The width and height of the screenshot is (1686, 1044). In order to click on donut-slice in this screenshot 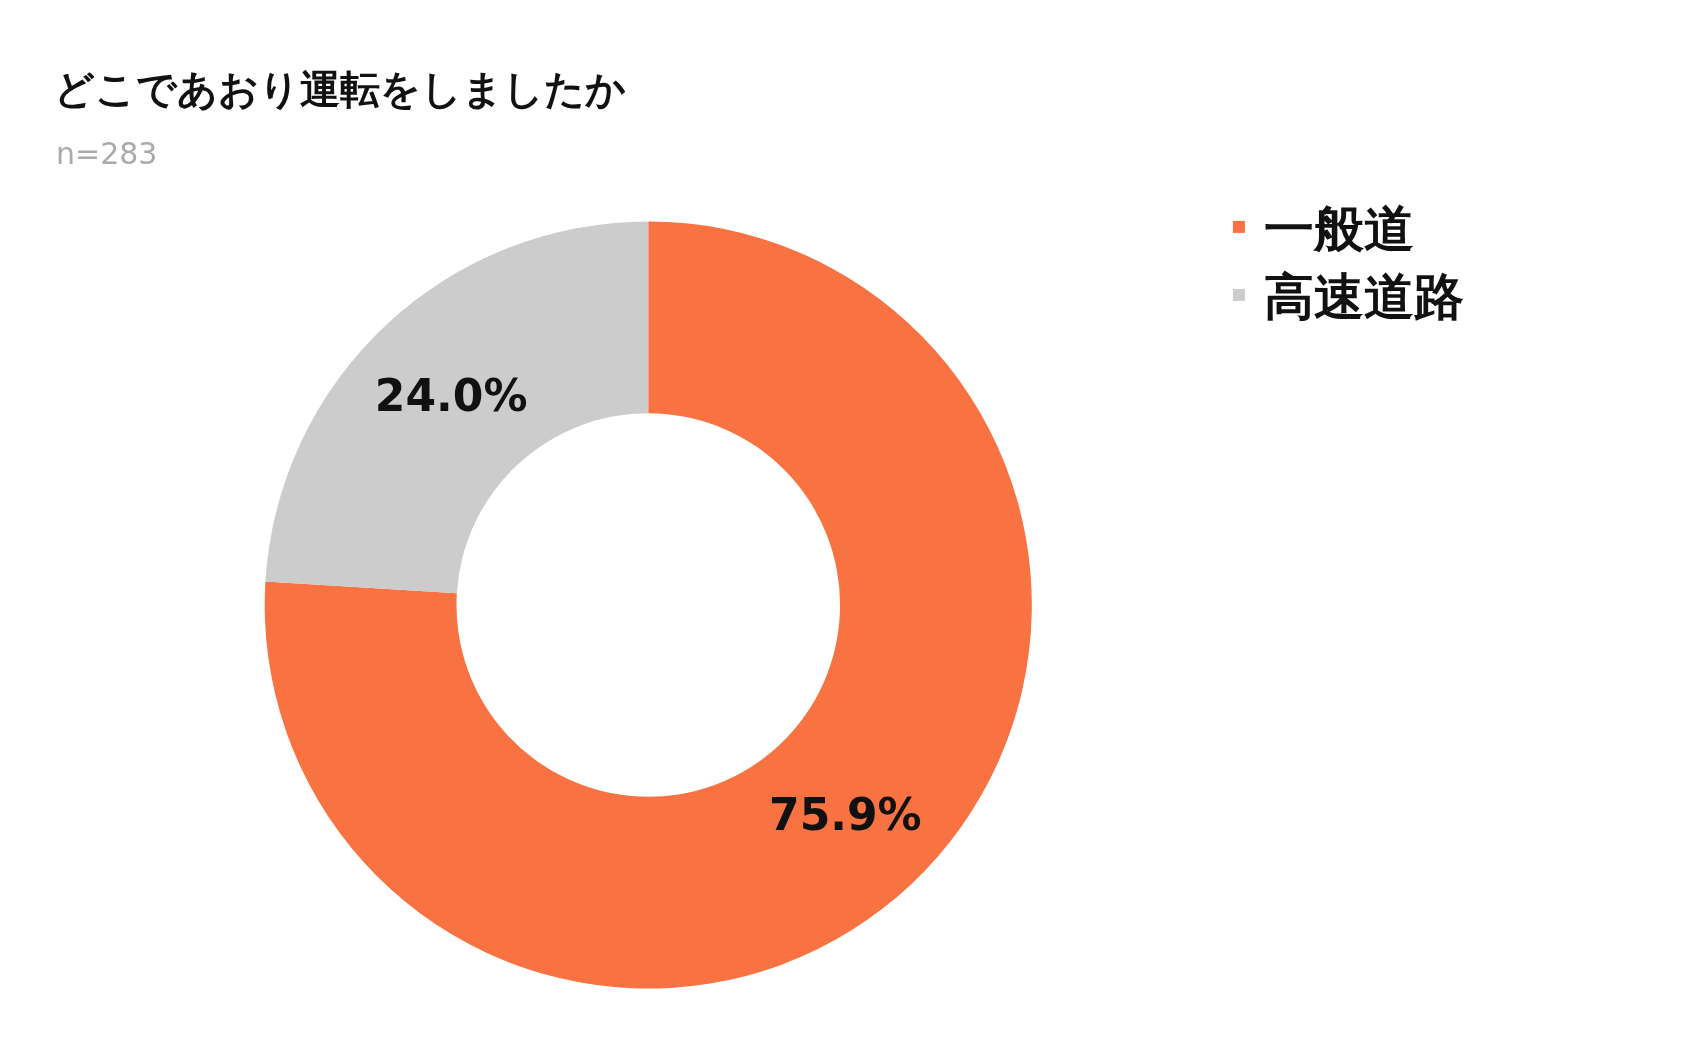, I will do `click(457, 407)`.